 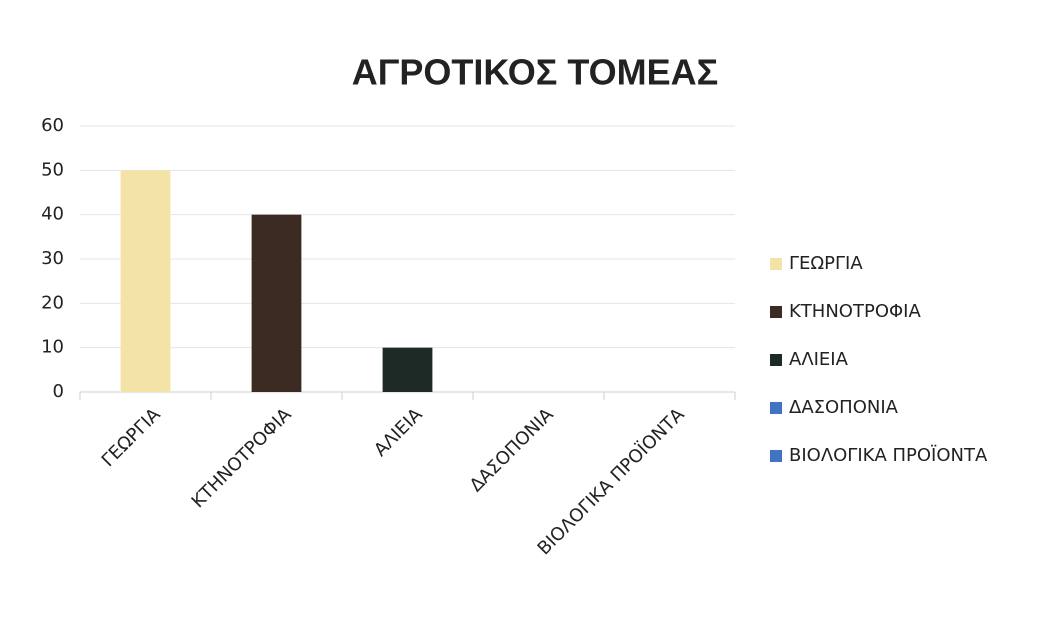 What do you see at coordinates (855, 311) in the screenshot?
I see `legend-label: ΚΤΗΝΟΤΡΟΦΙΑ` at bounding box center [855, 311].